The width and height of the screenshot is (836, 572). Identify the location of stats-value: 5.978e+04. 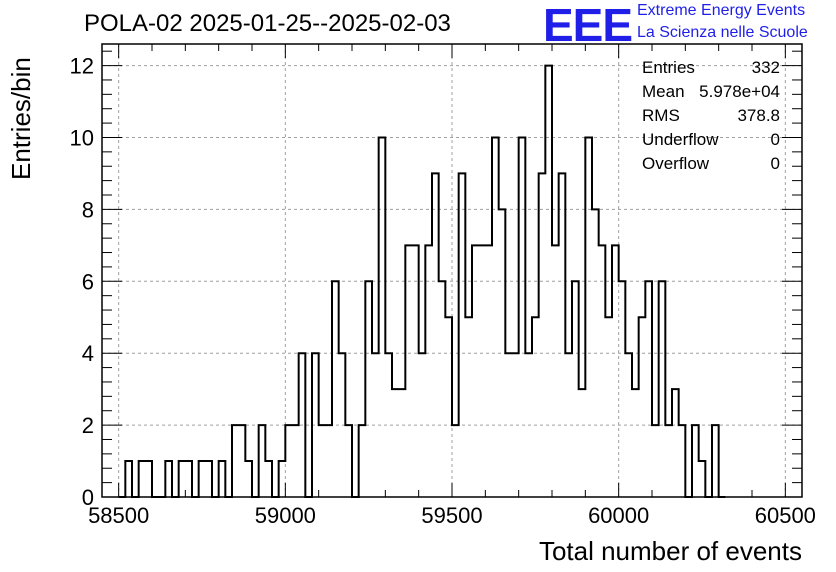
(739, 91).